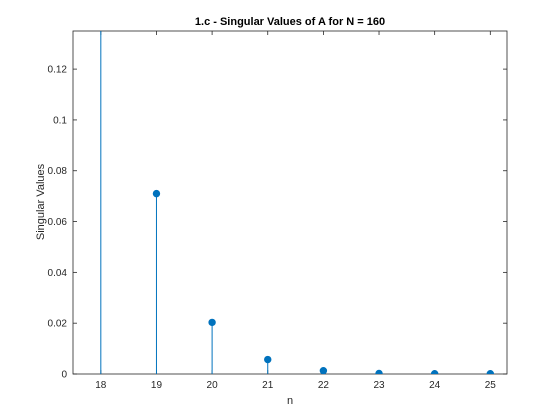 The image size is (560, 420). I want to click on x-axis-label: n, so click(290, 401).